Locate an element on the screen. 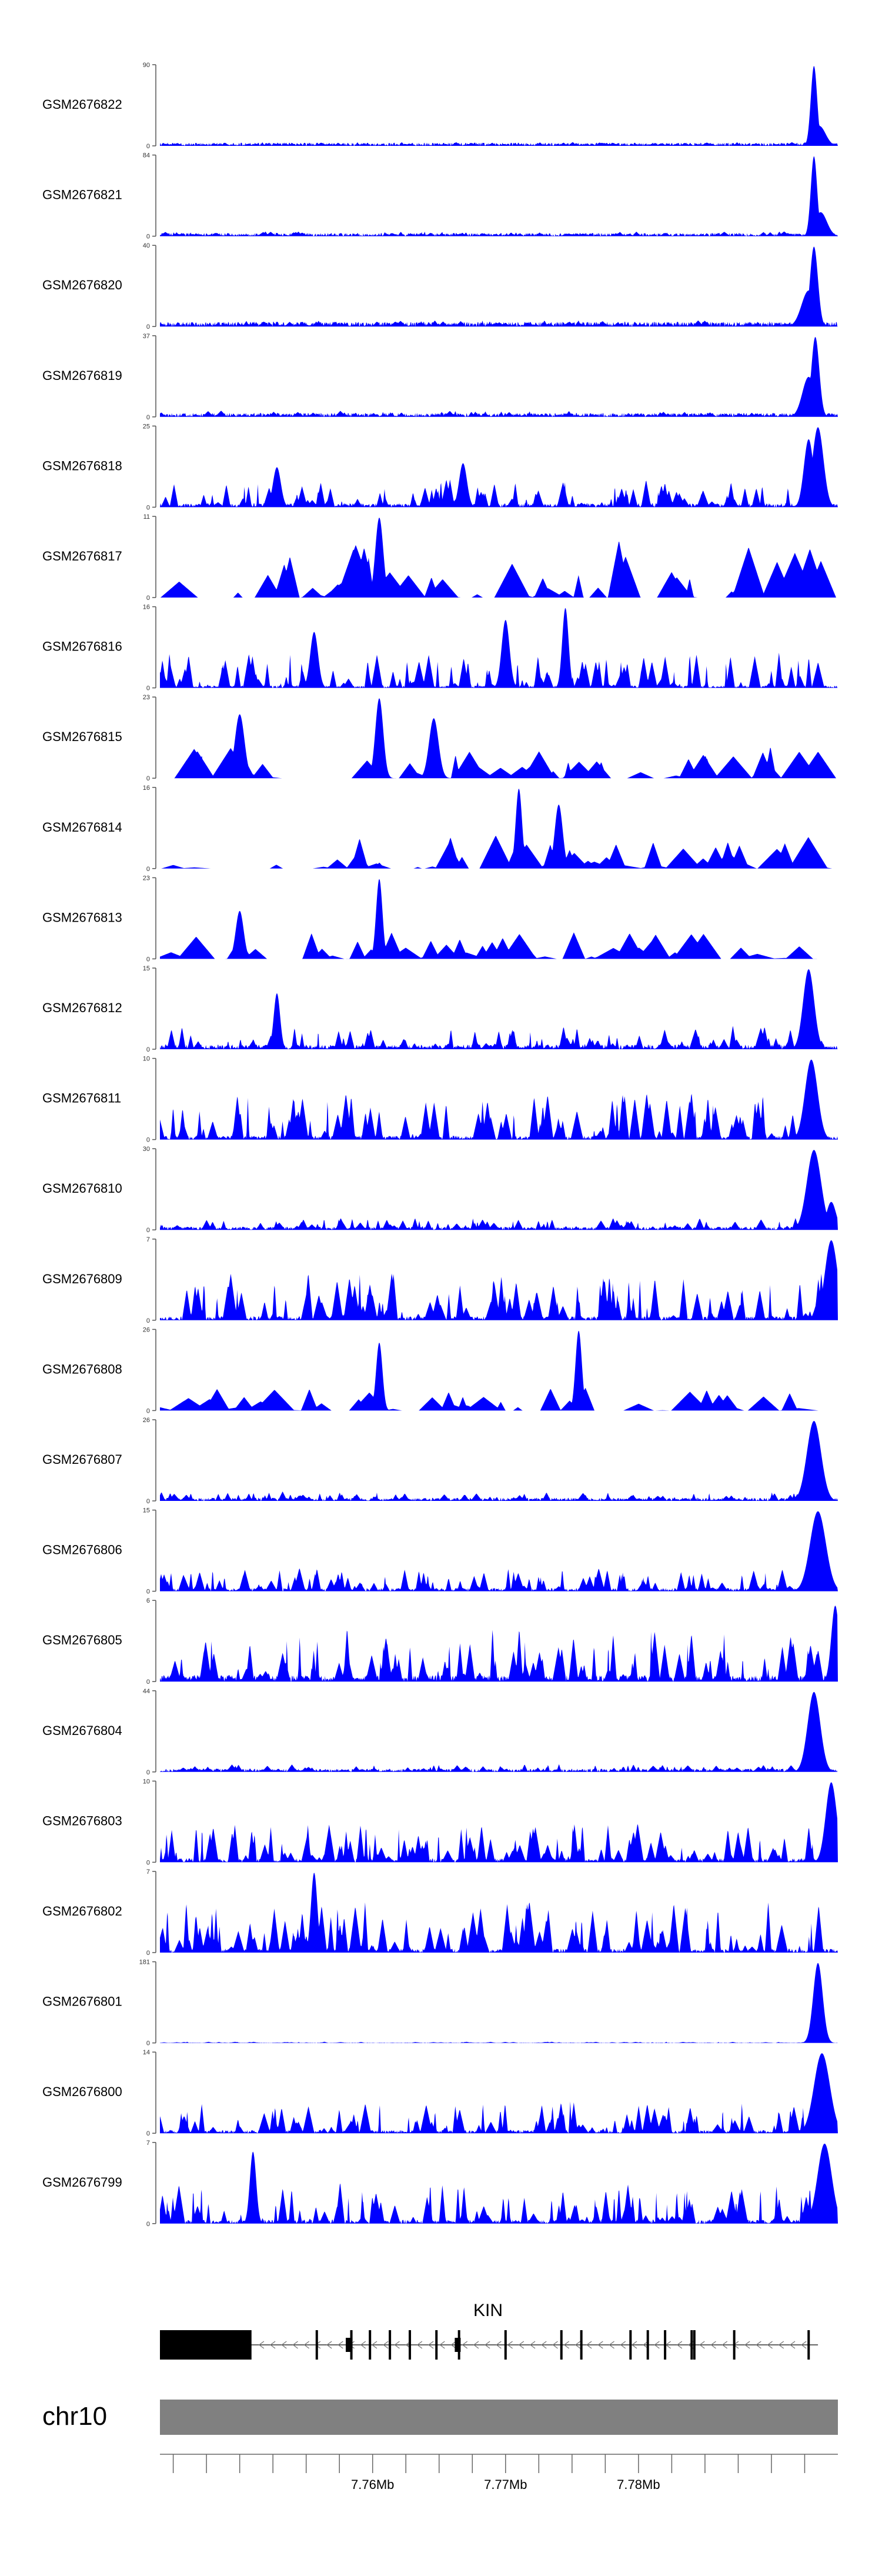 This screenshot has height=2576, width=882. track-GSM2676815: GSM2676815 23 0 is located at coordinates (440, 738).